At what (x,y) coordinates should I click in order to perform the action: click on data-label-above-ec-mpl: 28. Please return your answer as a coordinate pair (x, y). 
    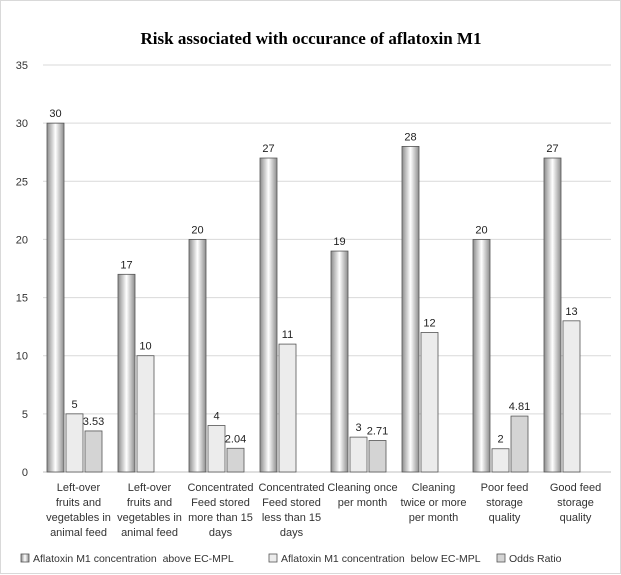
    Looking at the image, I should click on (410, 137).